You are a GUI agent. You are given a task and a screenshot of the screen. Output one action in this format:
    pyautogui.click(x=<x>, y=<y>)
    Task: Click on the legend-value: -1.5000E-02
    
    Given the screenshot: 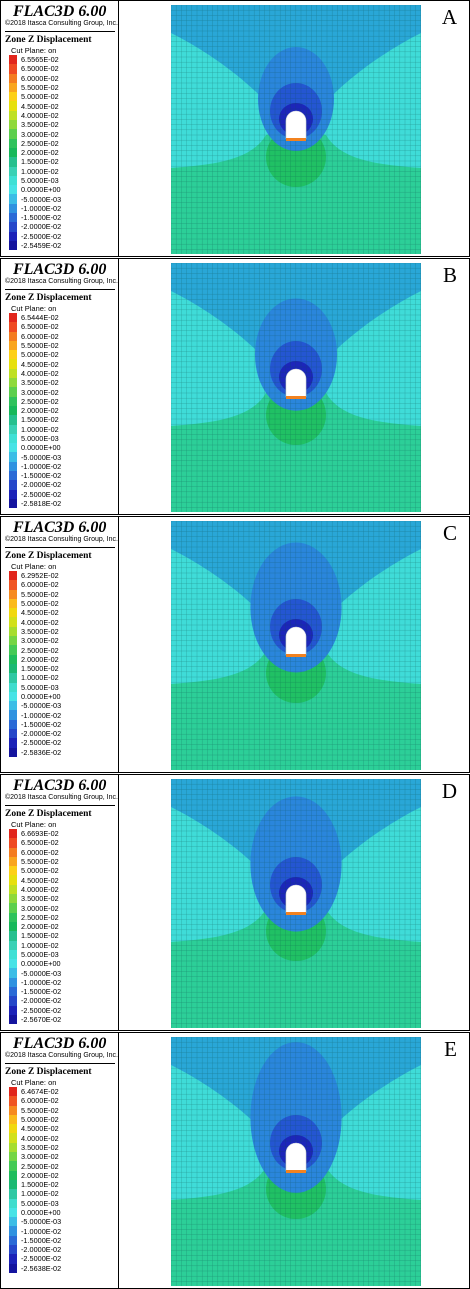 What is the action you would take?
    pyautogui.click(x=41, y=992)
    